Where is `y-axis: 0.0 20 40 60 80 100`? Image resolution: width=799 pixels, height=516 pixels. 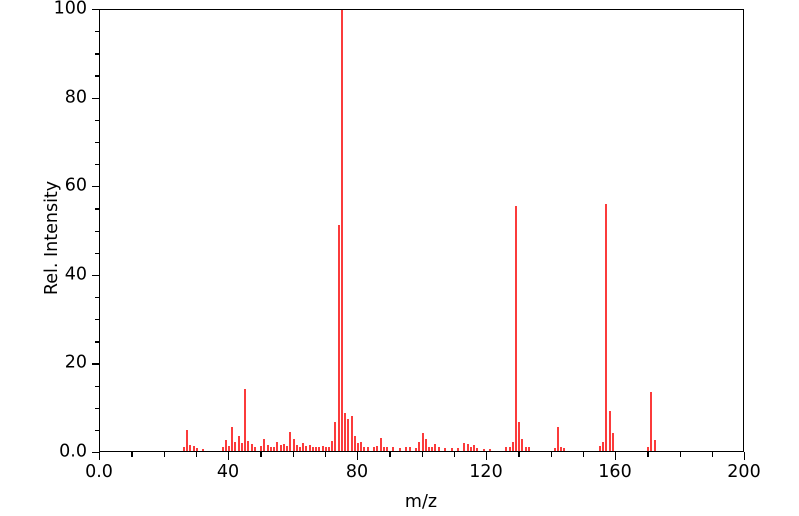 y-axis: 0.0 20 40 60 80 100 is located at coordinates (49, 230).